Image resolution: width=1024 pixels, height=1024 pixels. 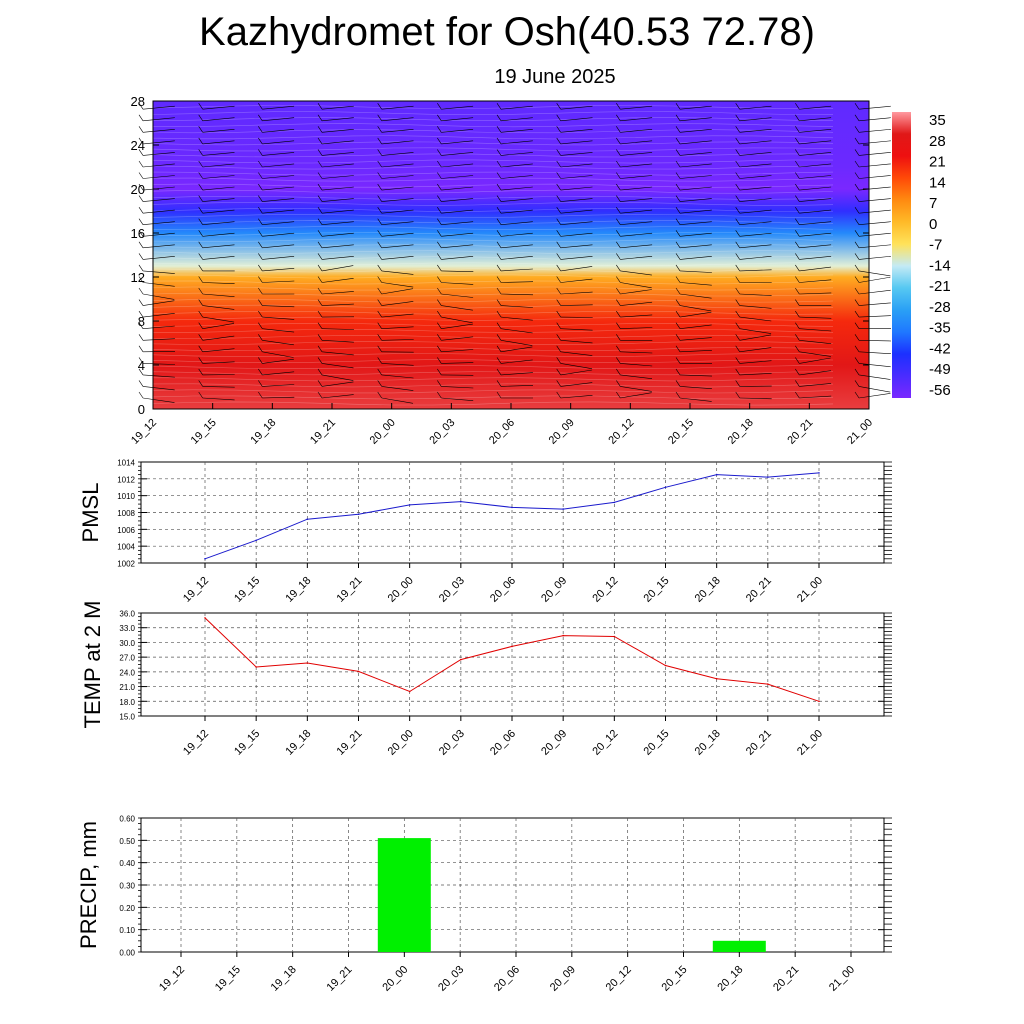 I want to click on y-tick-label: 0.00, so click(x=127, y=953).